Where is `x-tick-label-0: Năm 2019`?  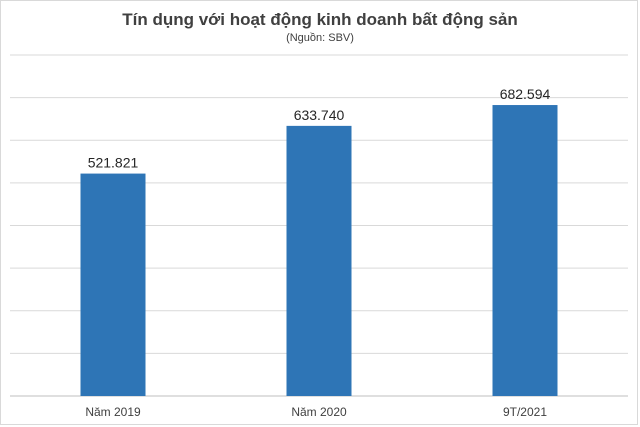
x-tick-label-0: Năm 2019 is located at coordinates (113, 412).